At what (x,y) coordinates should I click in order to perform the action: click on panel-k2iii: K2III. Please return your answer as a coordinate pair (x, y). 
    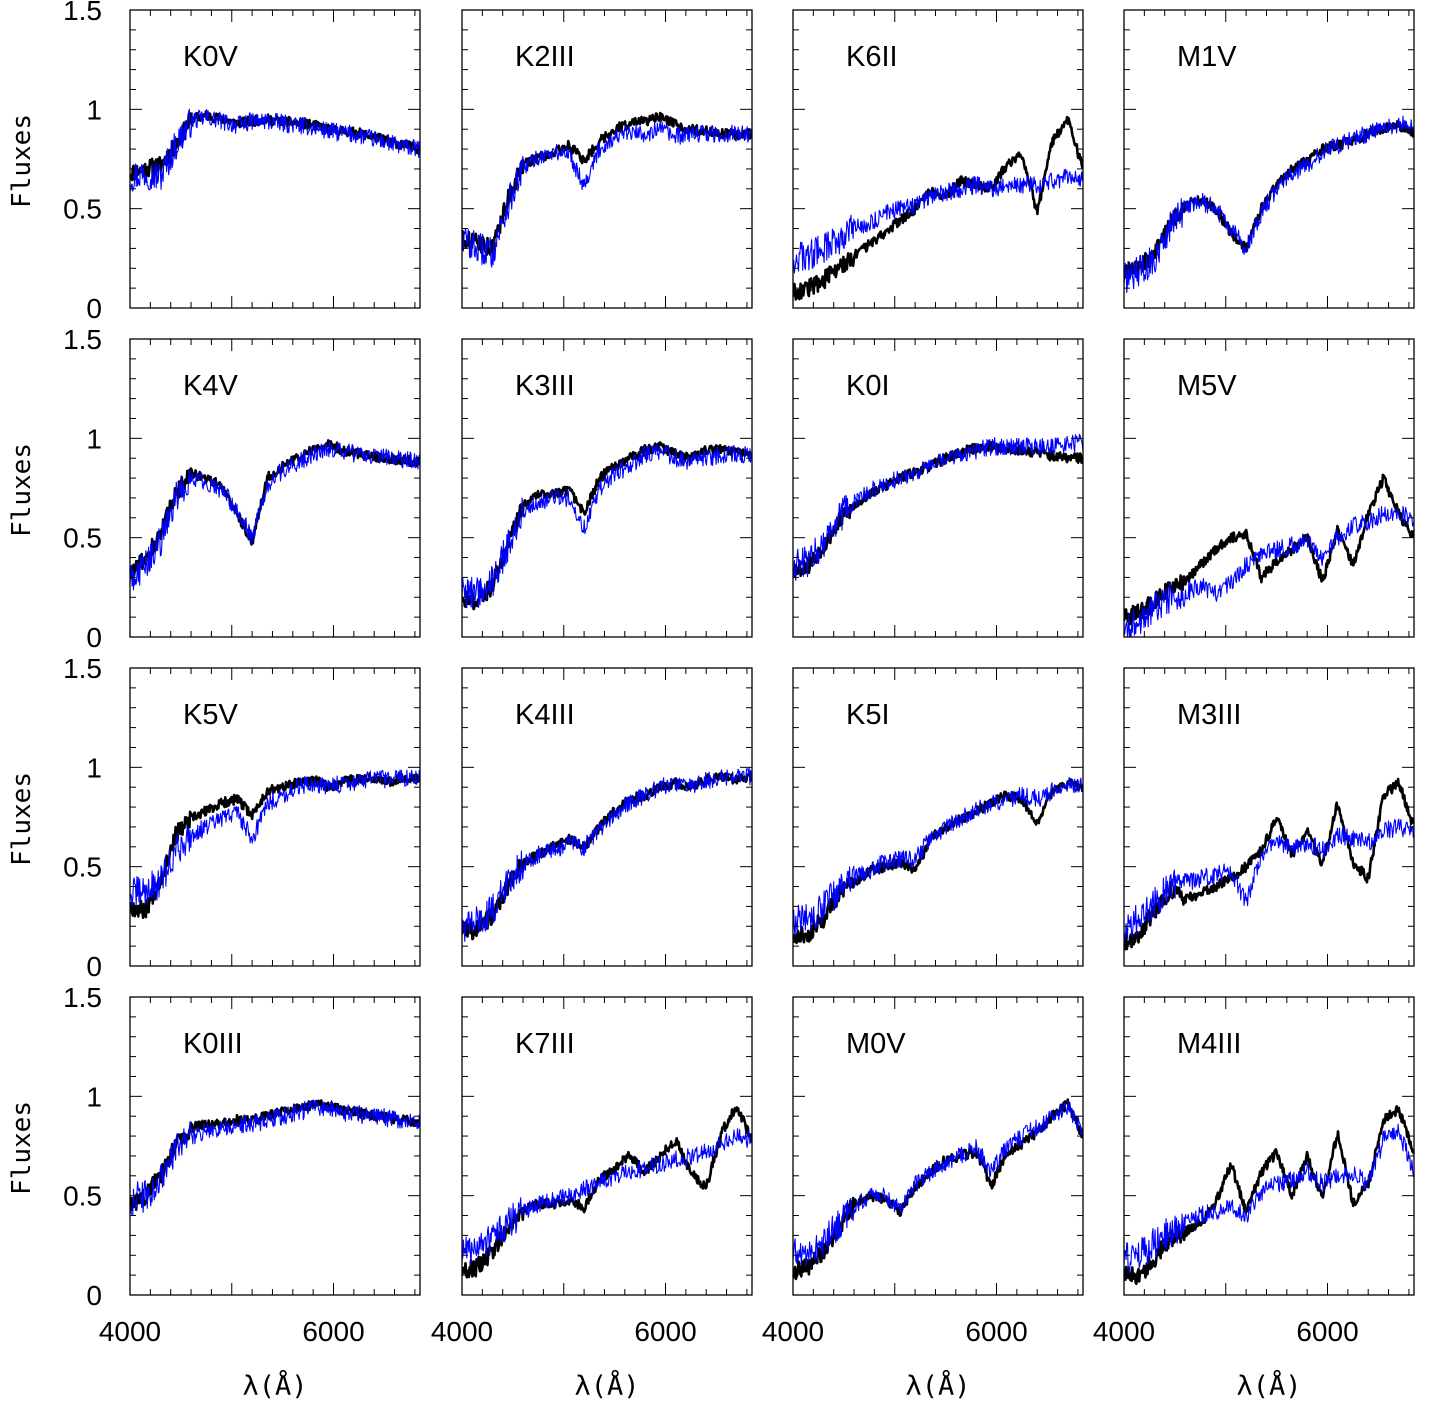
    Looking at the image, I should click on (607, 159).